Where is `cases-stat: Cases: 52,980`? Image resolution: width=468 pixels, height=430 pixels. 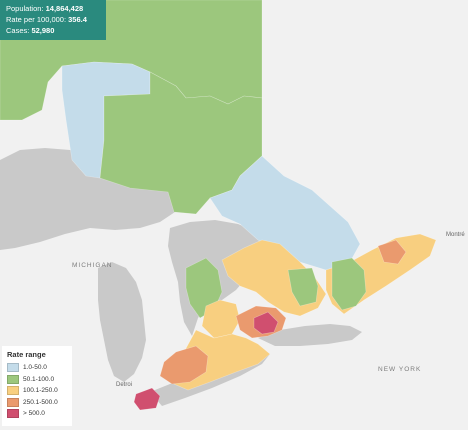
cases-stat: Cases: 52,980 is located at coordinates (53, 30).